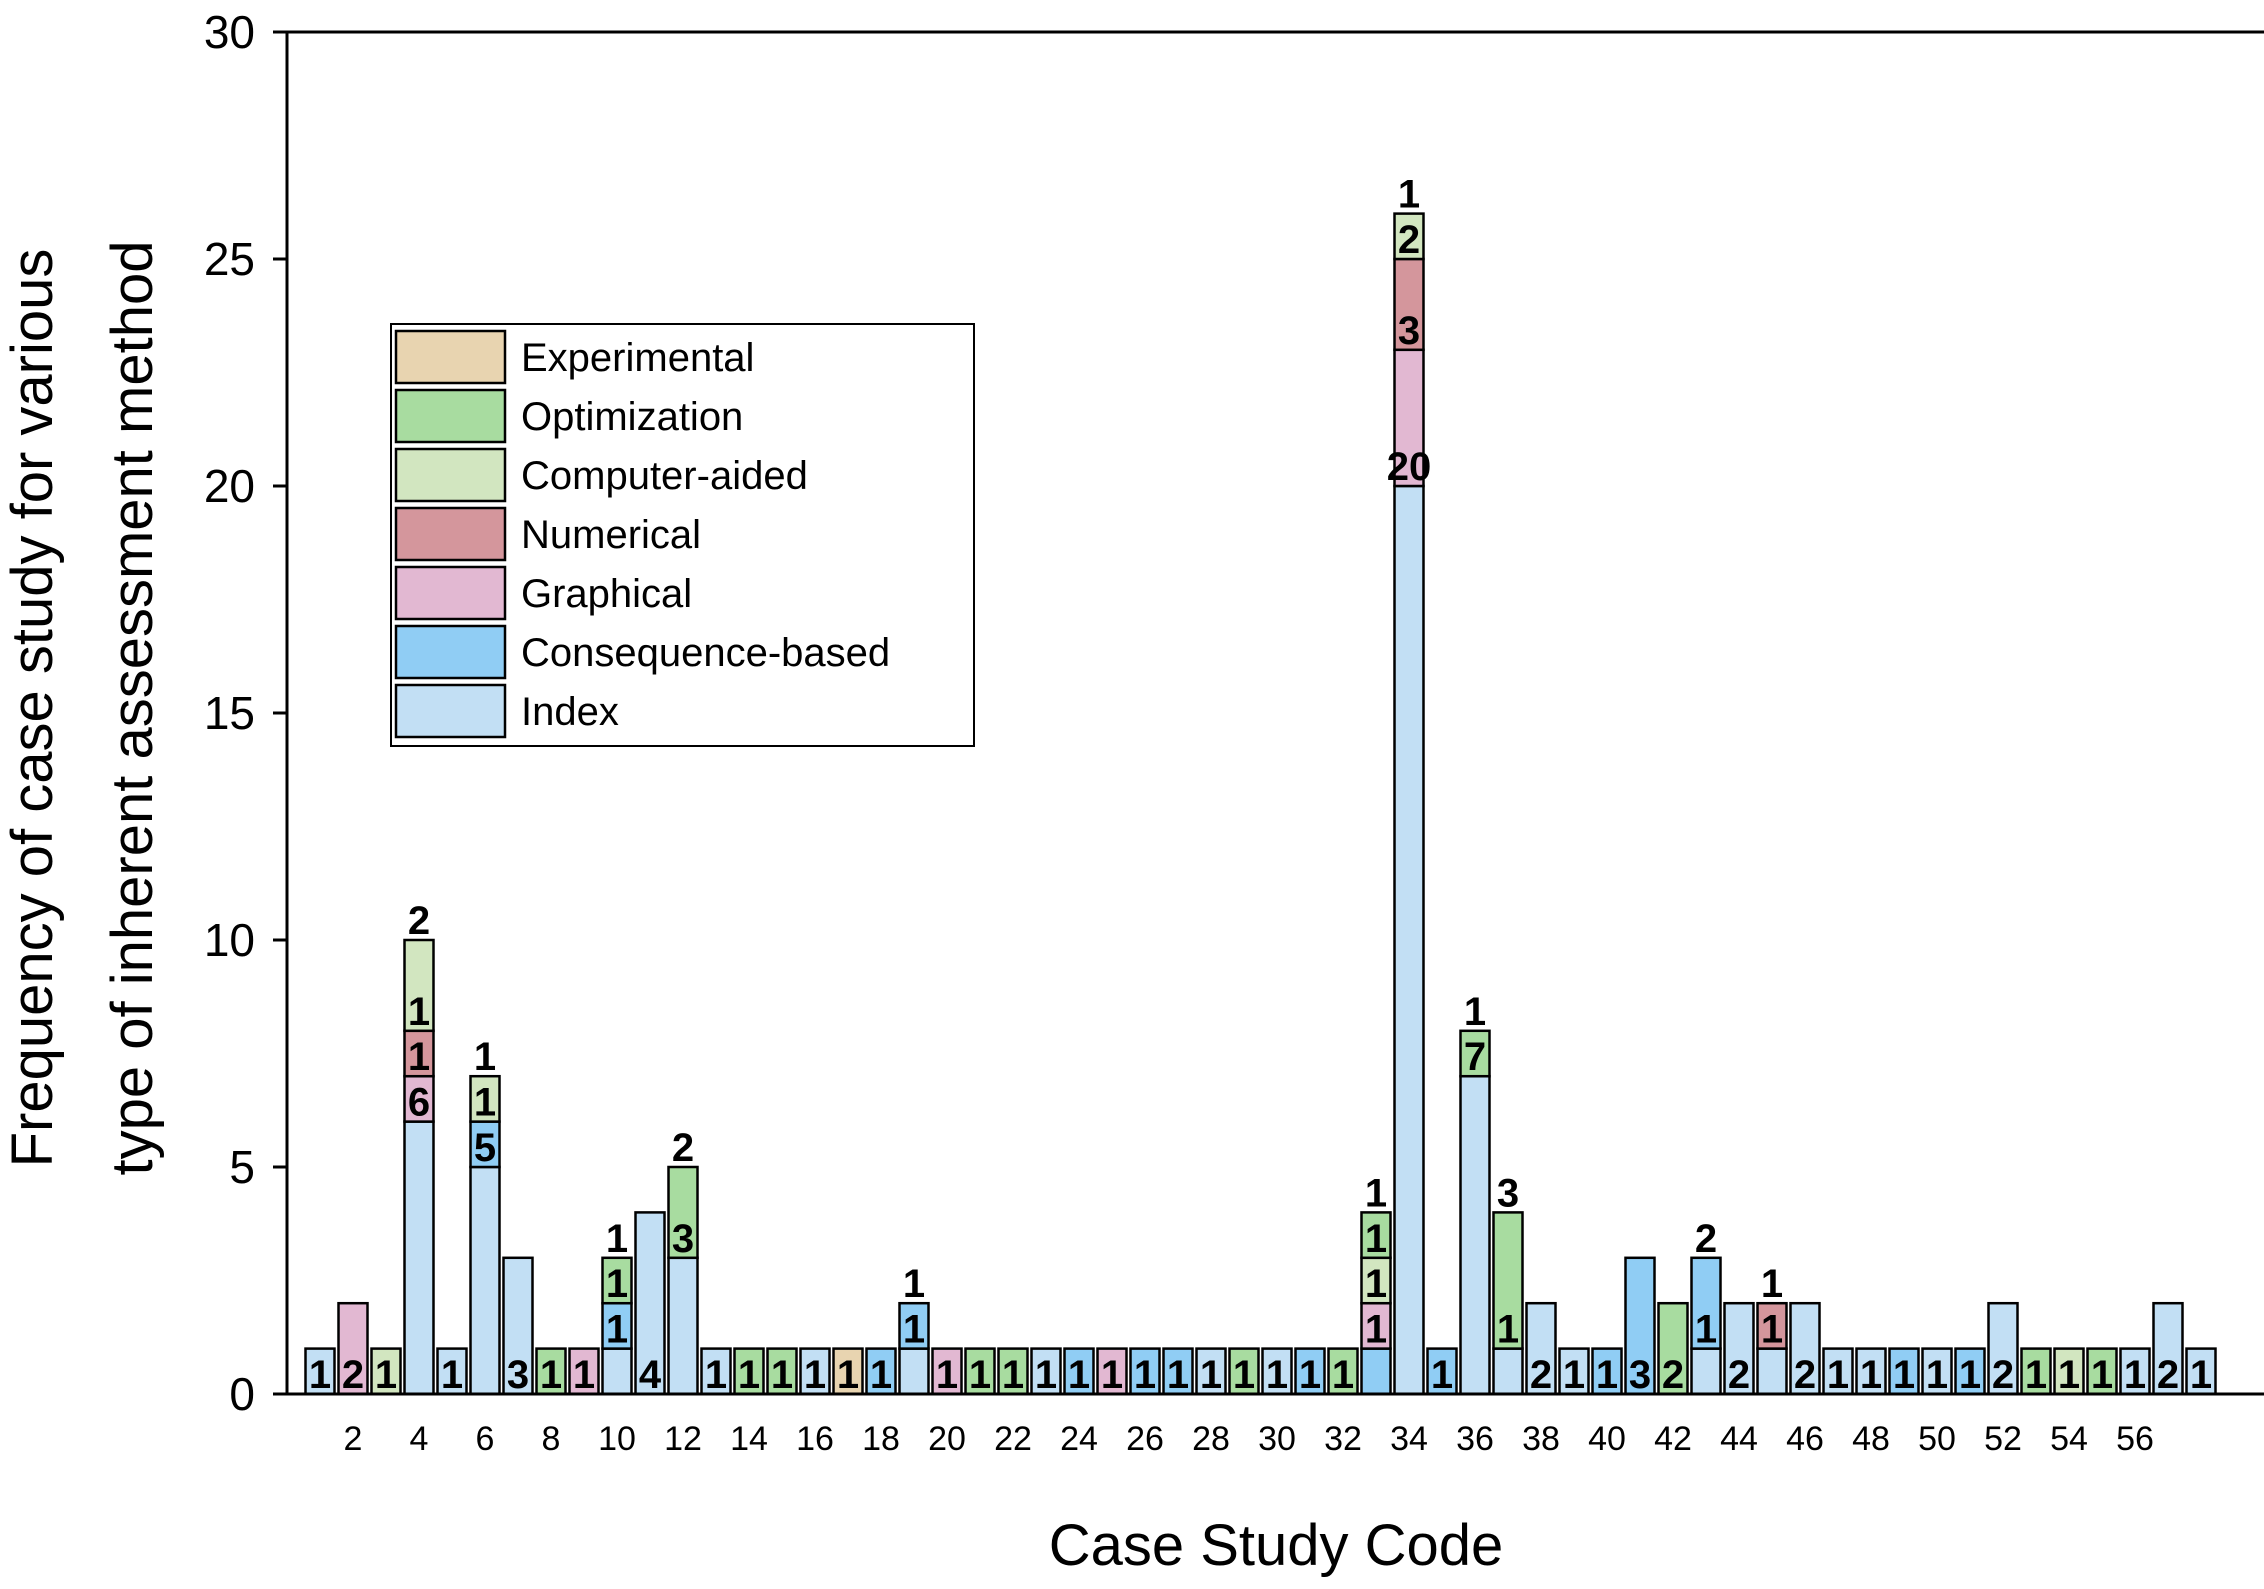 The height and width of the screenshot is (1589, 2264). Describe the element at coordinates (1607, 1439) in the screenshot. I see `x-tick-label: 40` at that location.